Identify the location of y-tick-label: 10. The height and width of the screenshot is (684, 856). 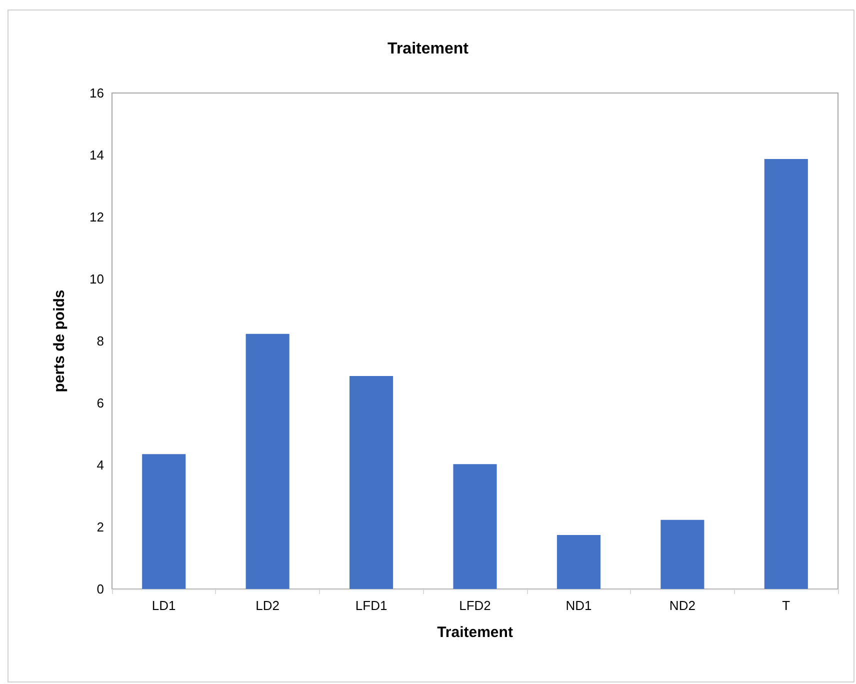
(97, 279).